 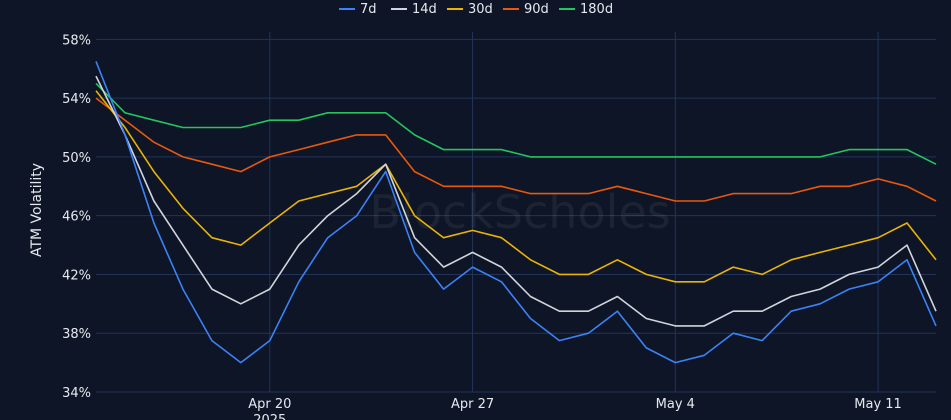 I want to click on y-tick-label: 58%, so click(x=76, y=40).